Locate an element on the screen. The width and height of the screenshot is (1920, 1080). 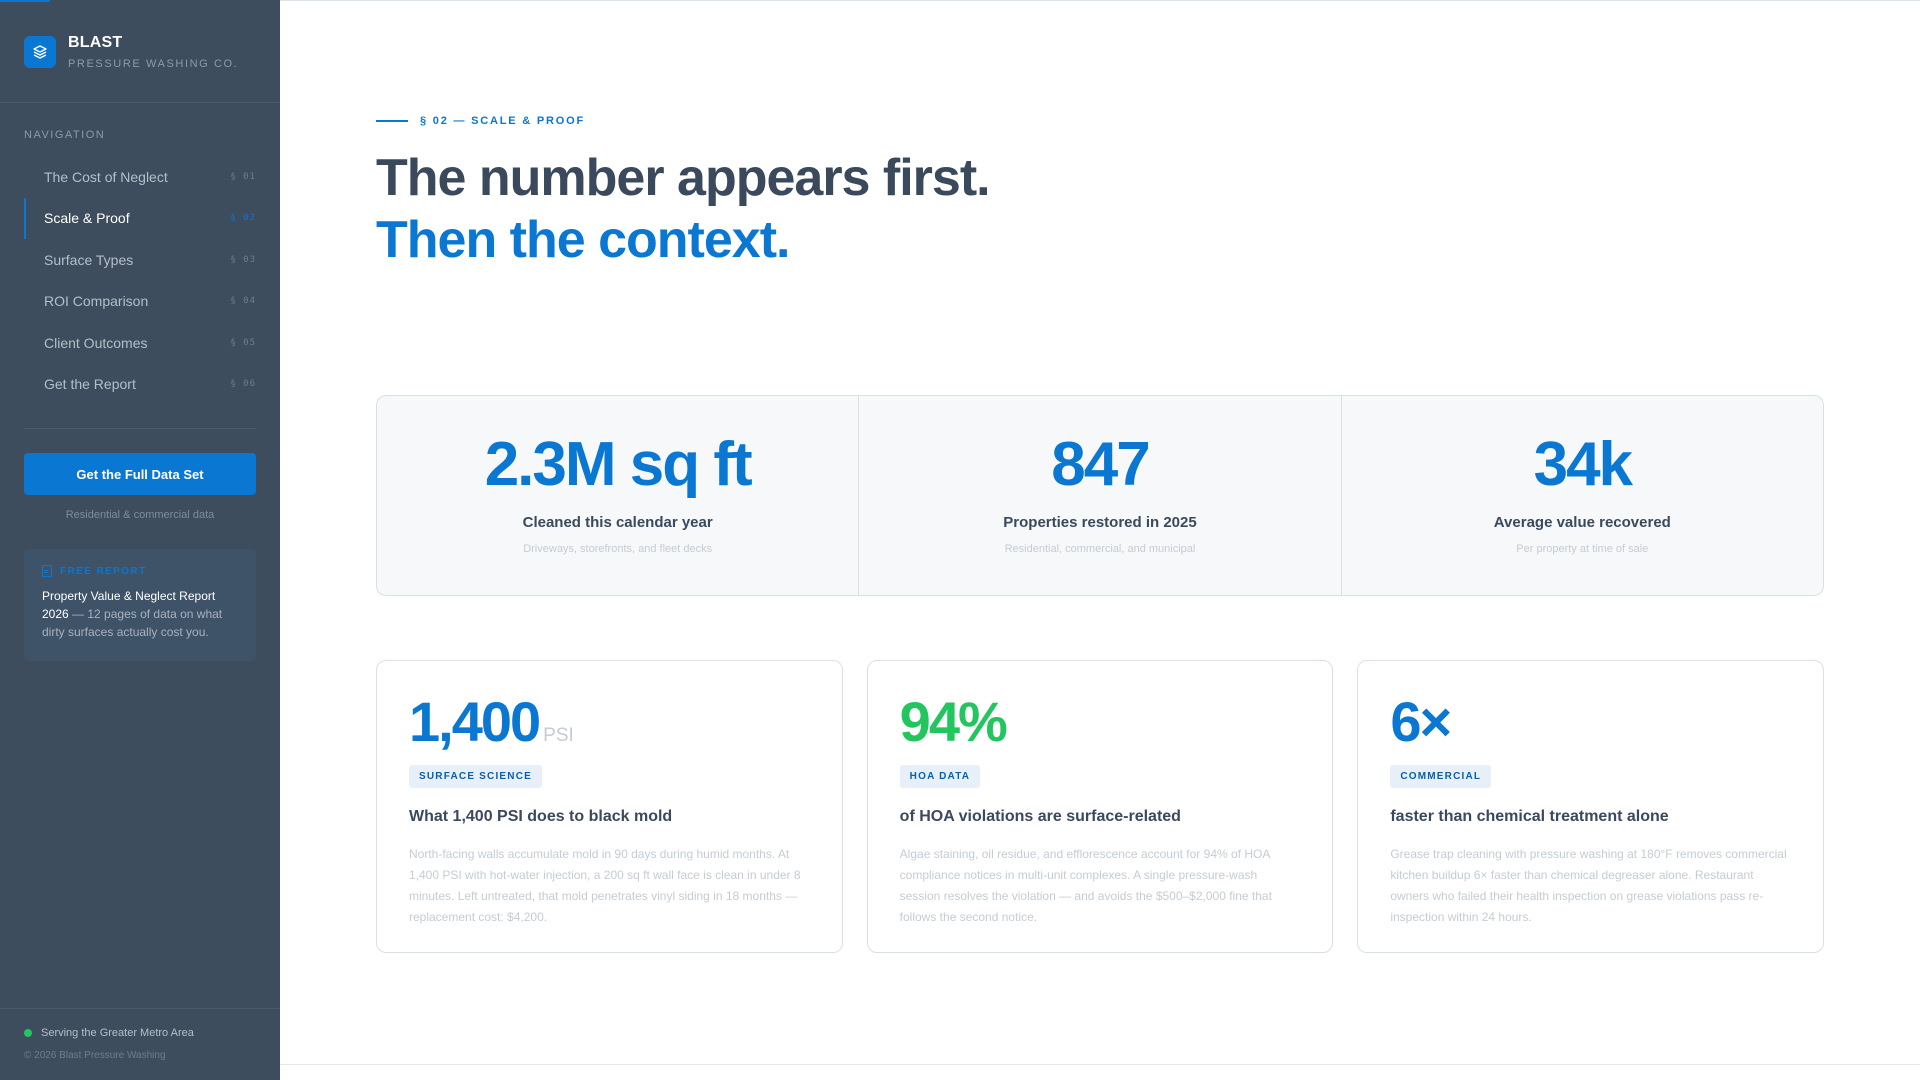
layers-icon is located at coordinates (40, 52).